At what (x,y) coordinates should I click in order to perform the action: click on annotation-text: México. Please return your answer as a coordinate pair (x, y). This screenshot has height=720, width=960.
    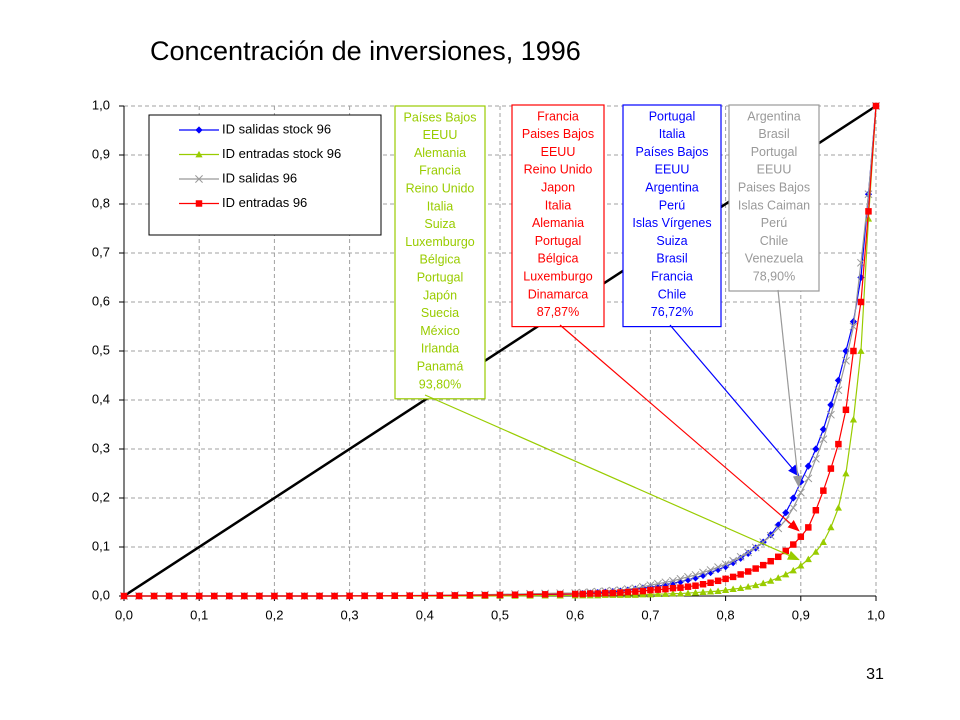
    Looking at the image, I should click on (440, 331).